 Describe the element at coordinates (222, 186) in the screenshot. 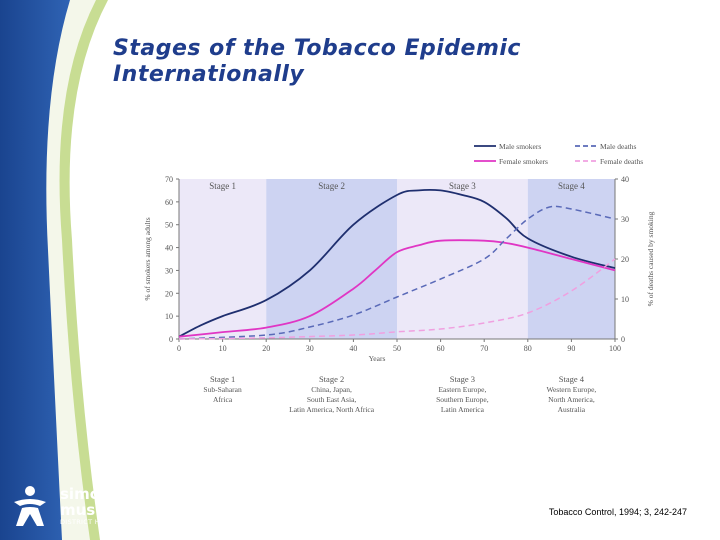

I see `stage-label: Stage 1` at that location.